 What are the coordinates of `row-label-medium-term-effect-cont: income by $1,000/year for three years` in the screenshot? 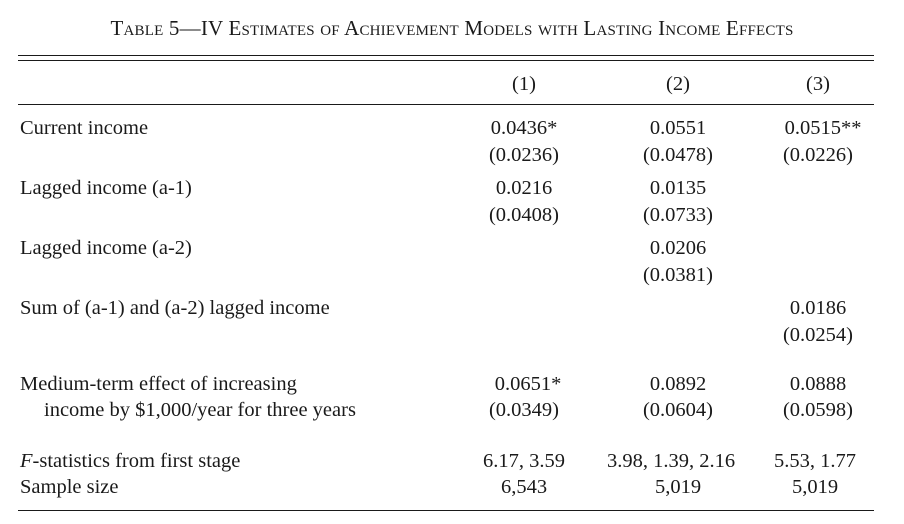 It's located at (200, 410).